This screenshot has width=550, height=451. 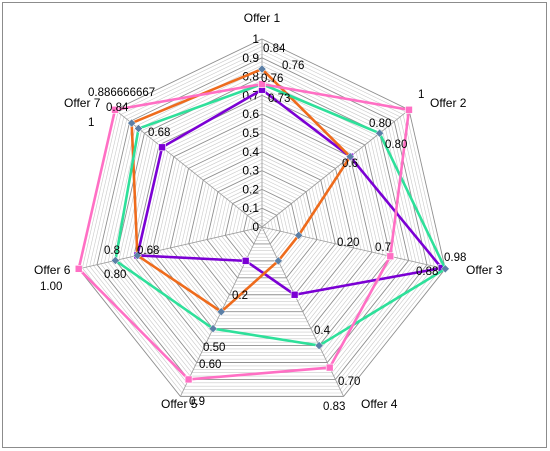 What do you see at coordinates (348, 243) in the screenshot?
I see `data-label: 0.20` at bounding box center [348, 243].